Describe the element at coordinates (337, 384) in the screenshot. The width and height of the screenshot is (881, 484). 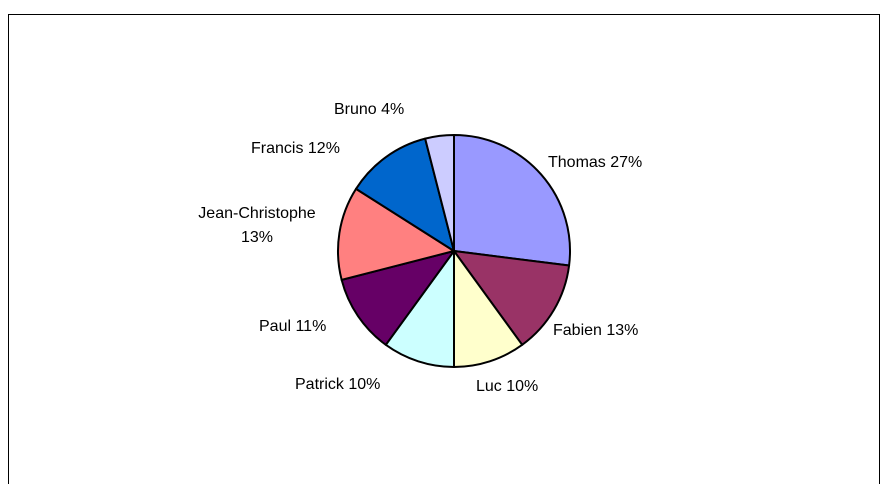
I see `slice-label-patrick: Patrick 10%` at that location.